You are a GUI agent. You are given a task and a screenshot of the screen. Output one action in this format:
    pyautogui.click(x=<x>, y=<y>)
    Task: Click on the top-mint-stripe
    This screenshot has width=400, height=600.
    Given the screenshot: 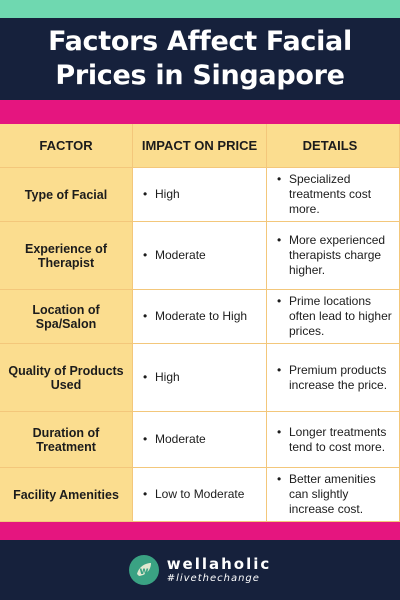 What is the action you would take?
    pyautogui.click(x=200, y=9)
    